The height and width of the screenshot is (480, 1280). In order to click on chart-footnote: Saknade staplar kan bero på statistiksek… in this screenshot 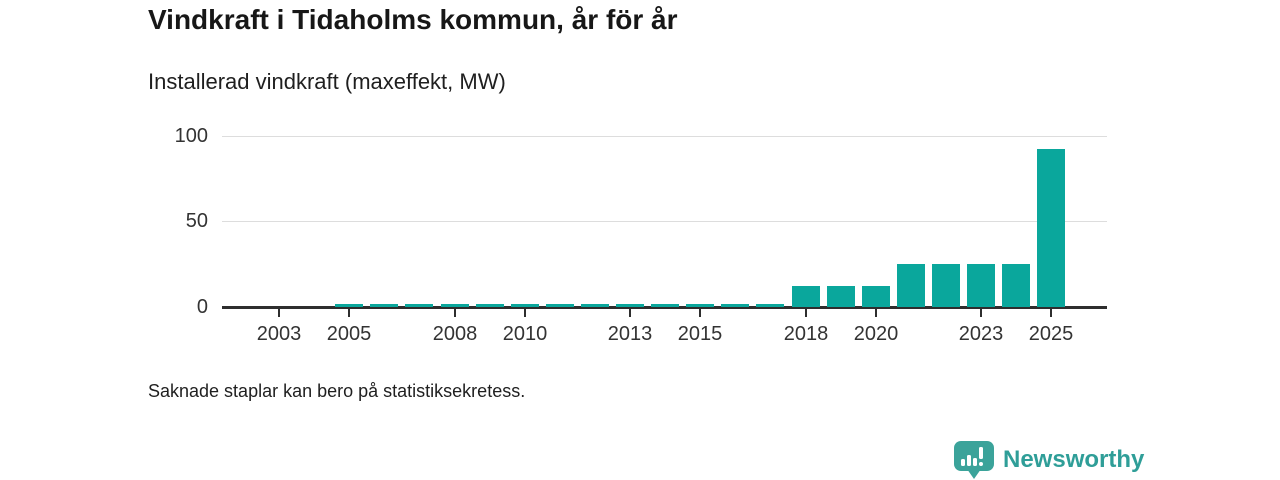, I will do `click(337, 391)`.